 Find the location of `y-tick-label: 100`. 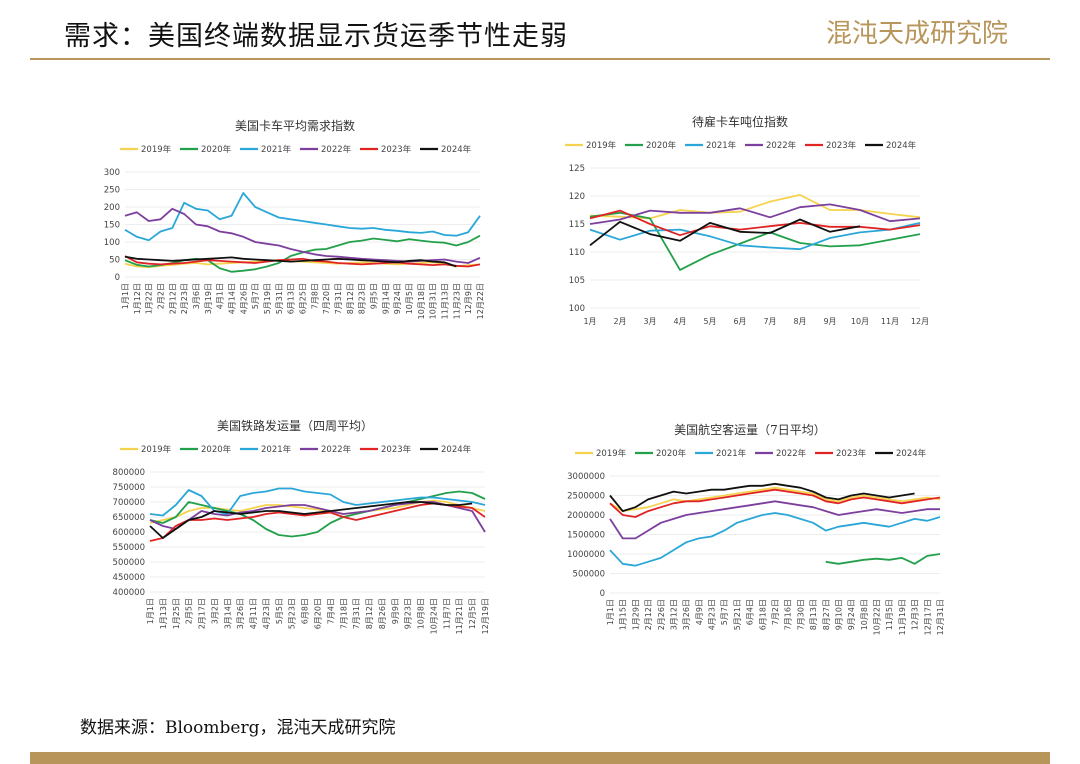

y-tick-label: 100 is located at coordinates (112, 243).